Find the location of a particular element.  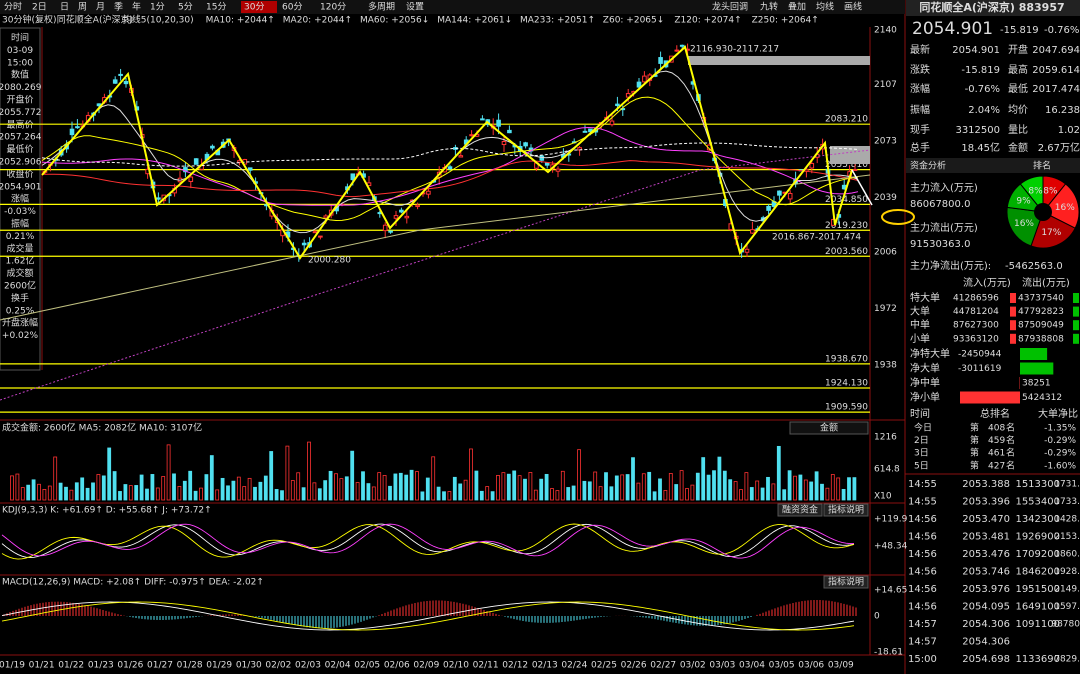

quote-label: 最新 is located at coordinates (920, 49).